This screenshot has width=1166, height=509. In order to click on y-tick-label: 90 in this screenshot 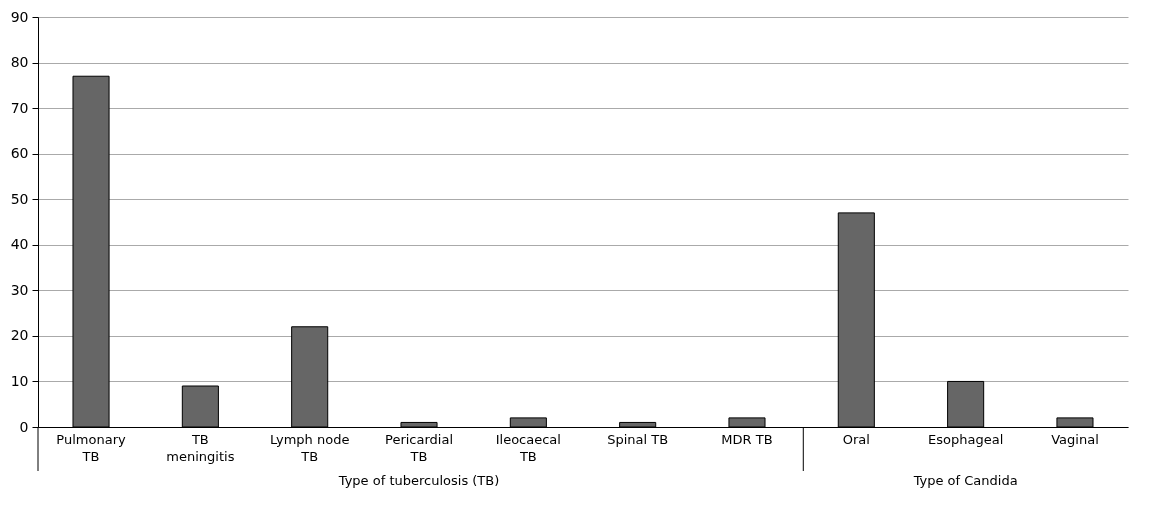, I will do `click(19, 16)`.